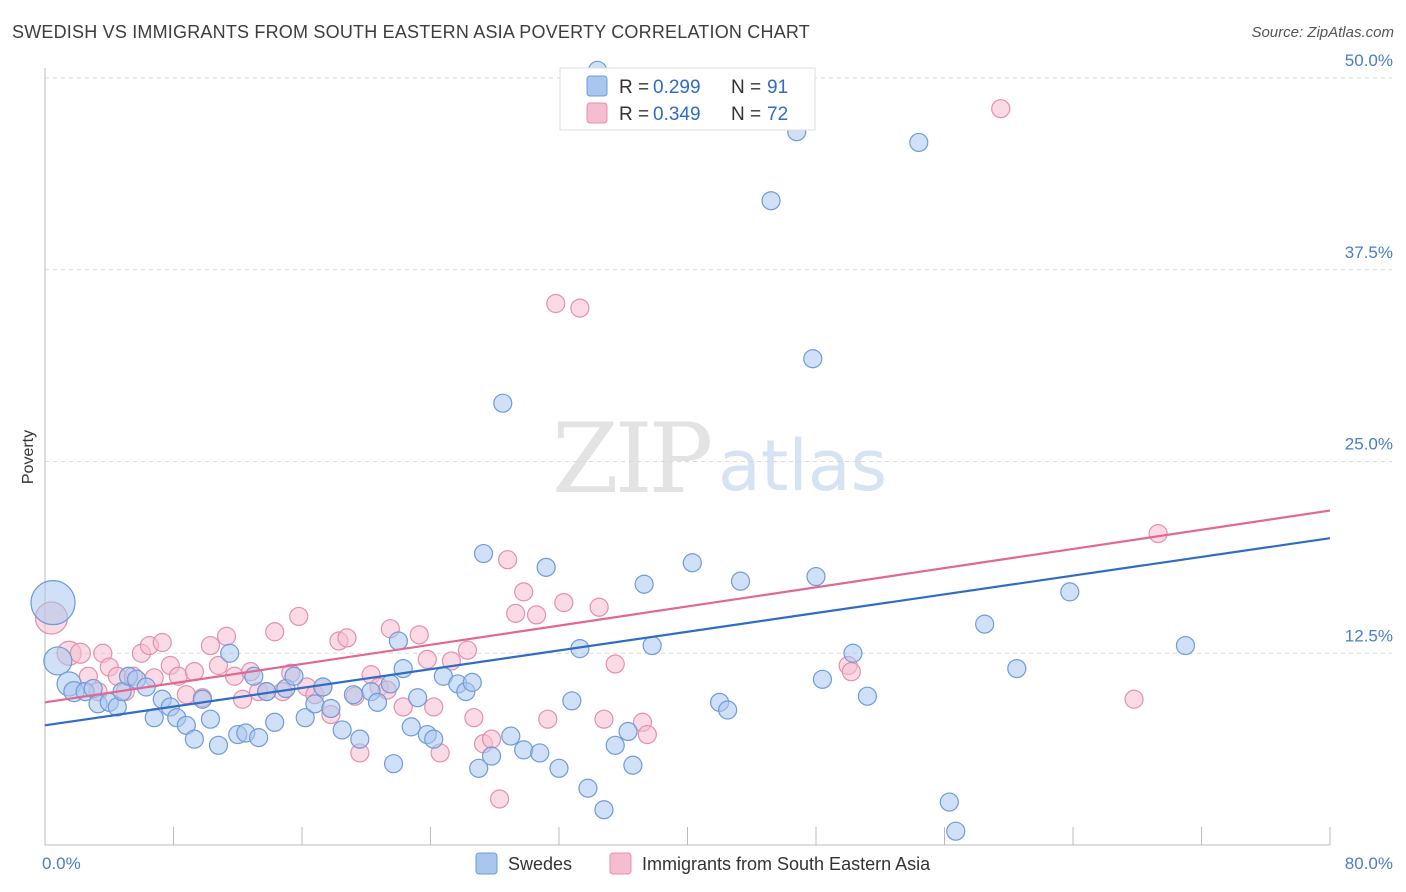 Image resolution: width=1406 pixels, height=892 pixels. I want to click on legend-r-value-swedes: 0.299, so click(677, 87).